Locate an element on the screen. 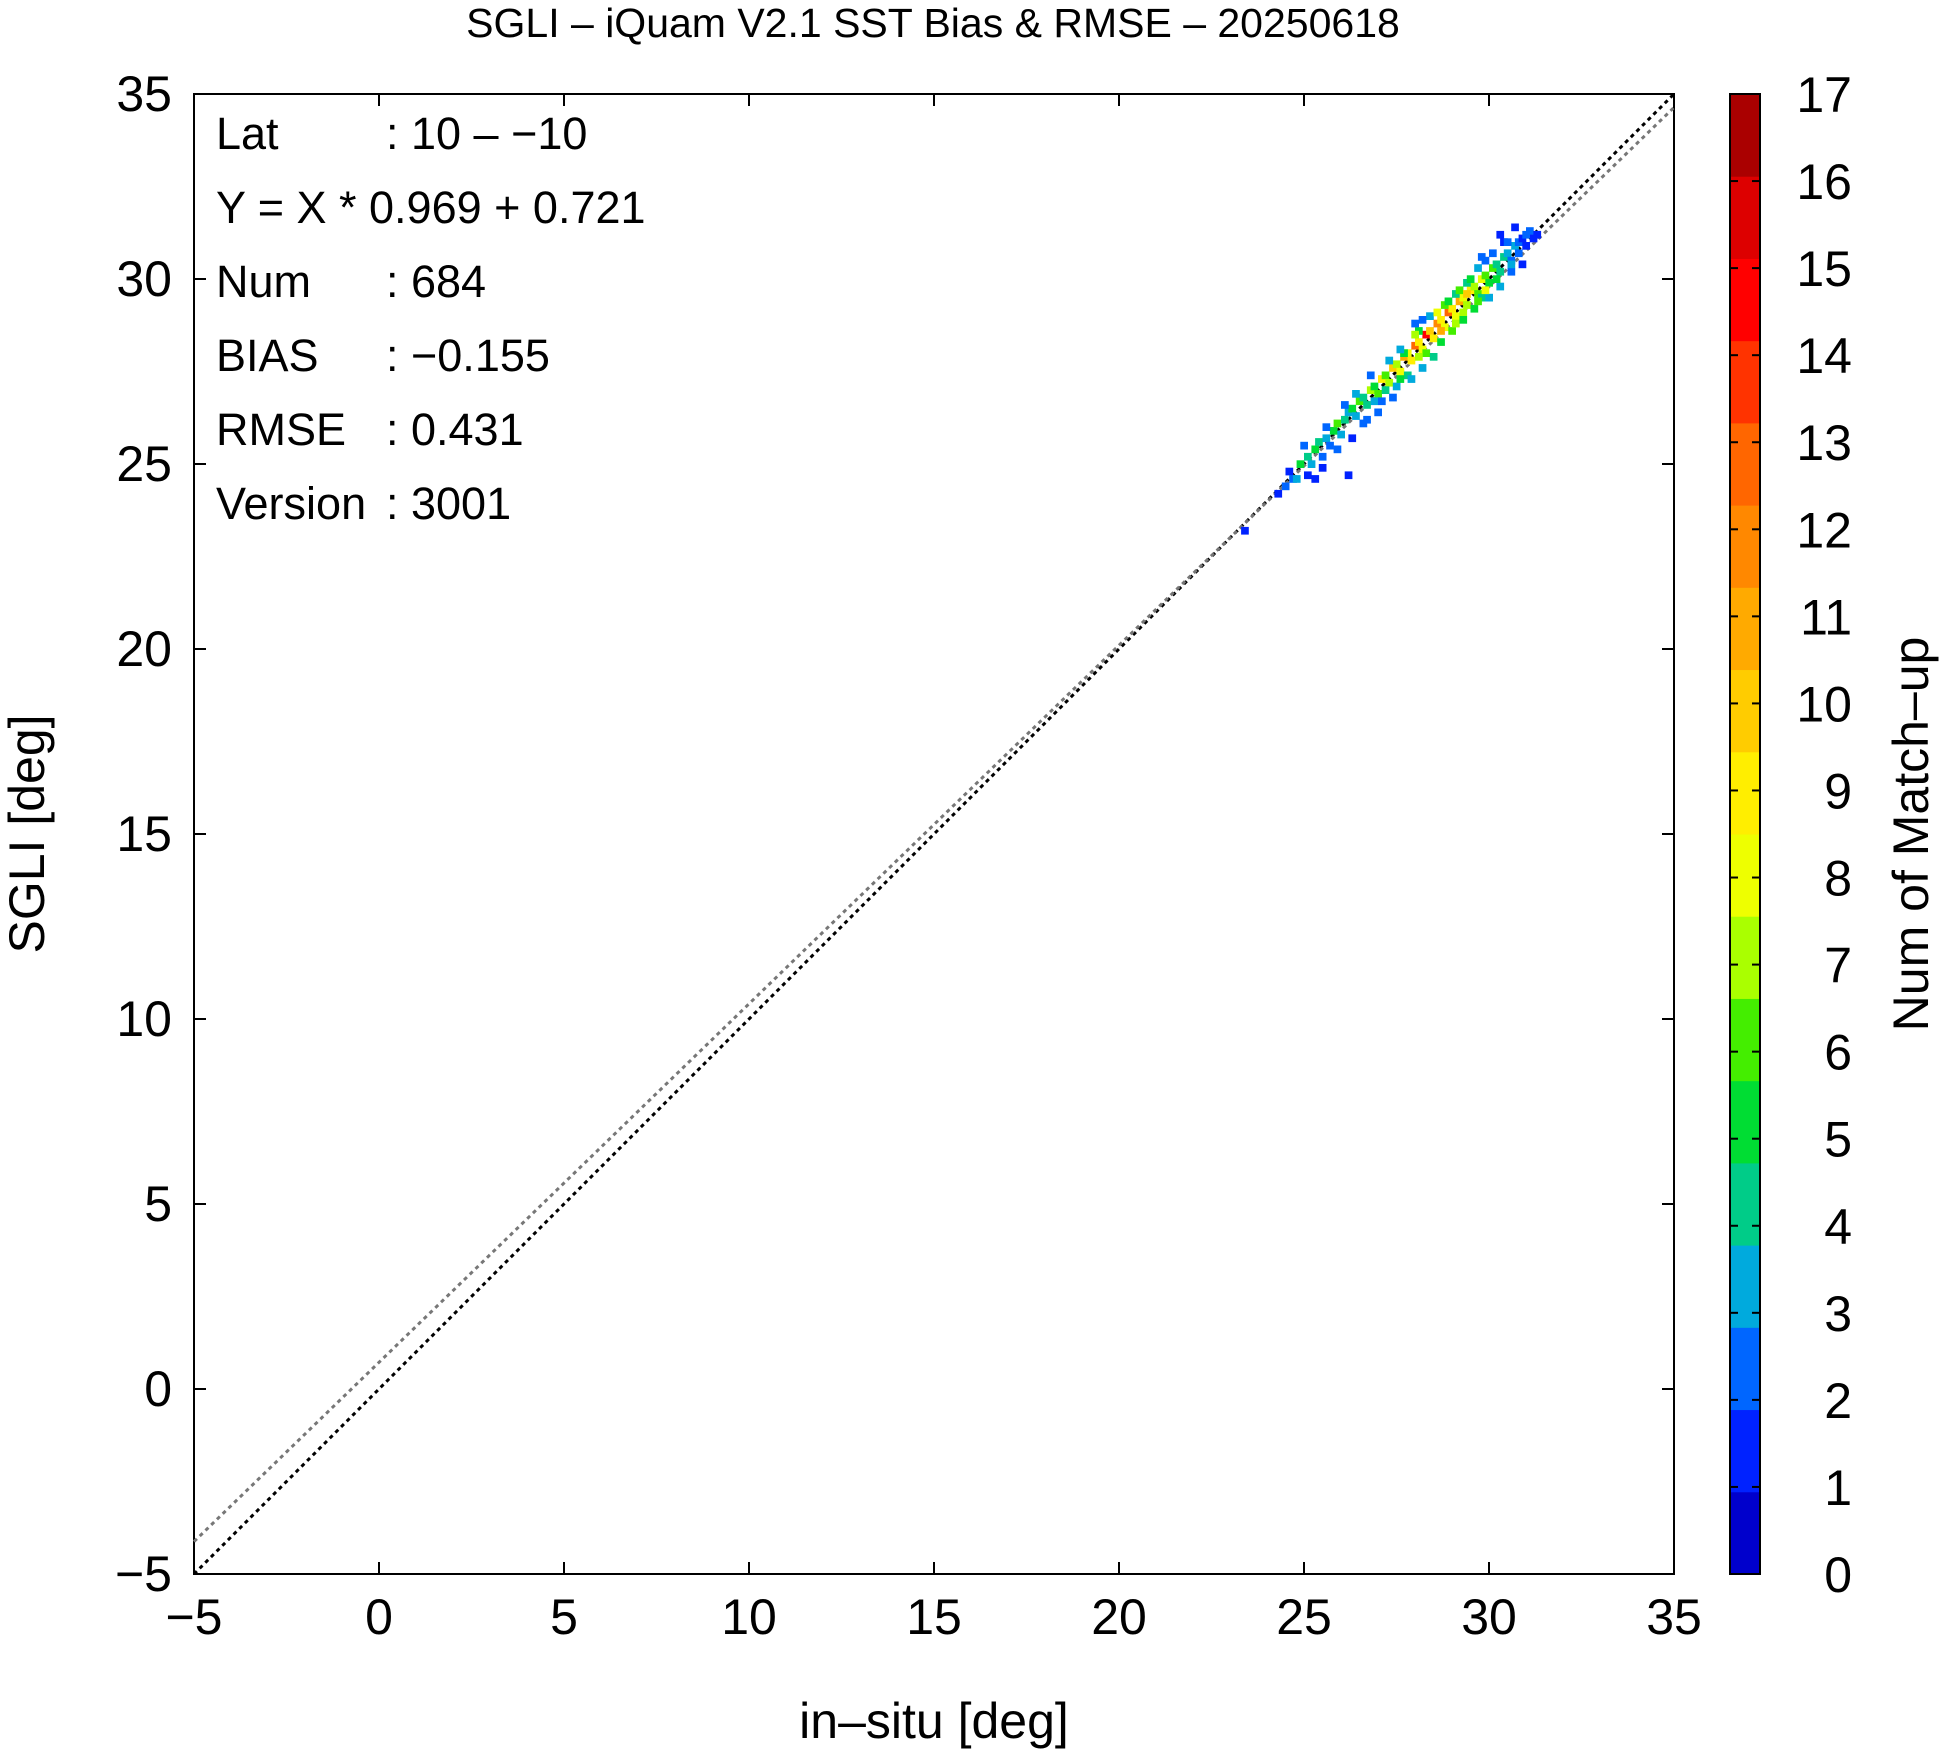 The height and width of the screenshot is (1756, 1944). stats-value: : −0.155 is located at coordinates (468, 355).